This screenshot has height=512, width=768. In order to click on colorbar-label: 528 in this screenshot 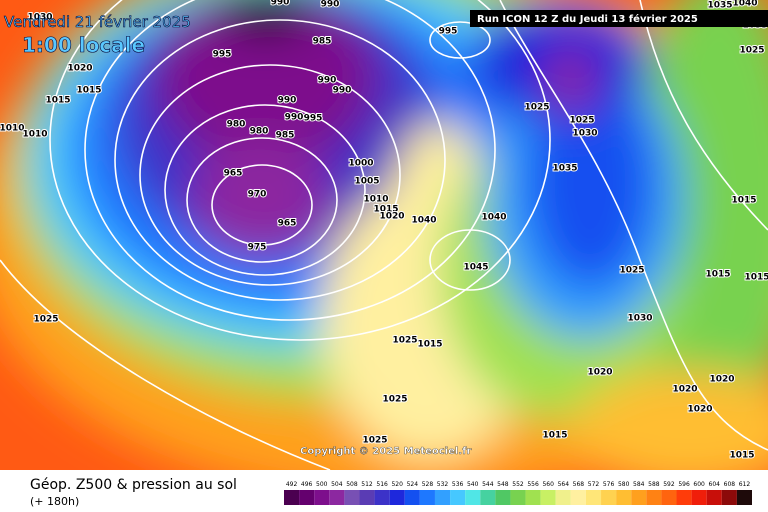, I will do `click(428, 484)`.